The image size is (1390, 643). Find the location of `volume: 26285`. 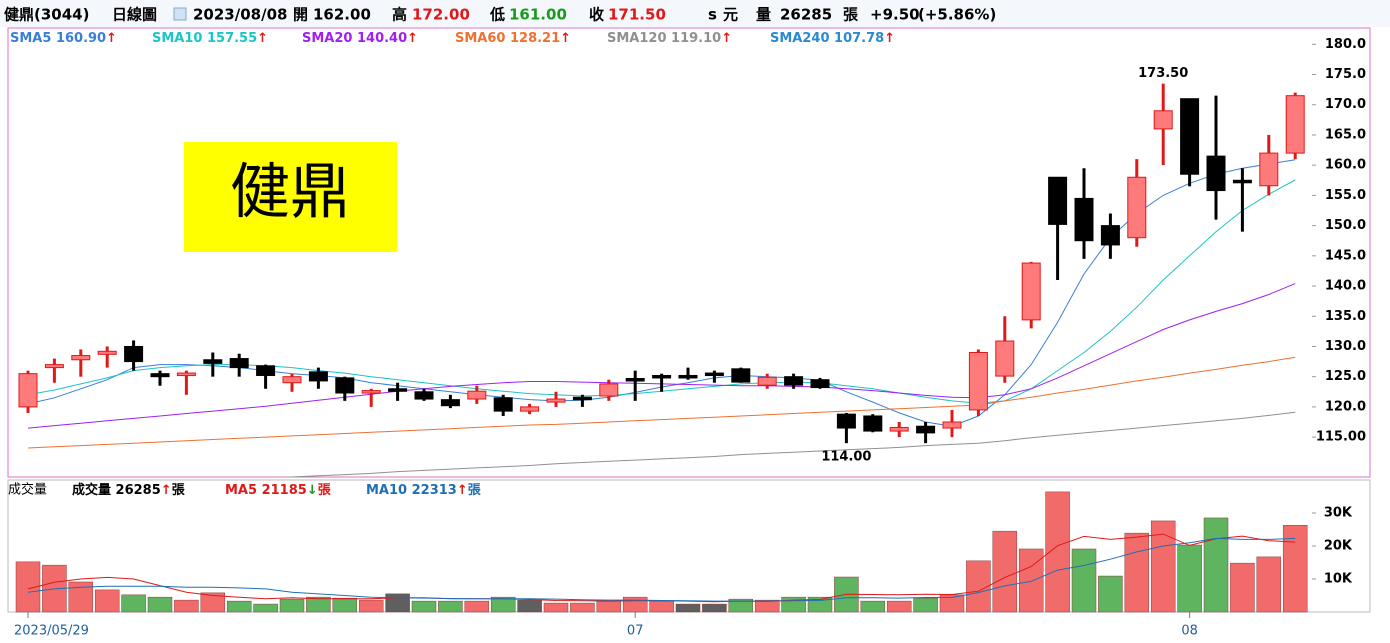

volume: 26285 is located at coordinates (806, 15).